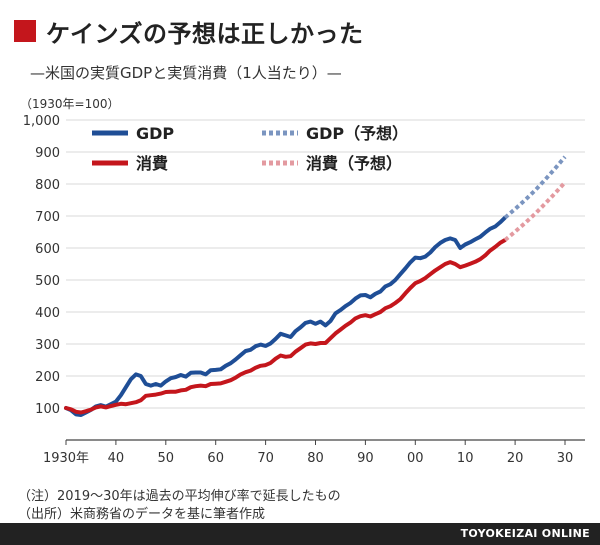 Image resolution: width=600 pixels, height=545 pixels. Describe the element at coordinates (25, 31) in the screenshot. I see `title-square-icon` at that location.